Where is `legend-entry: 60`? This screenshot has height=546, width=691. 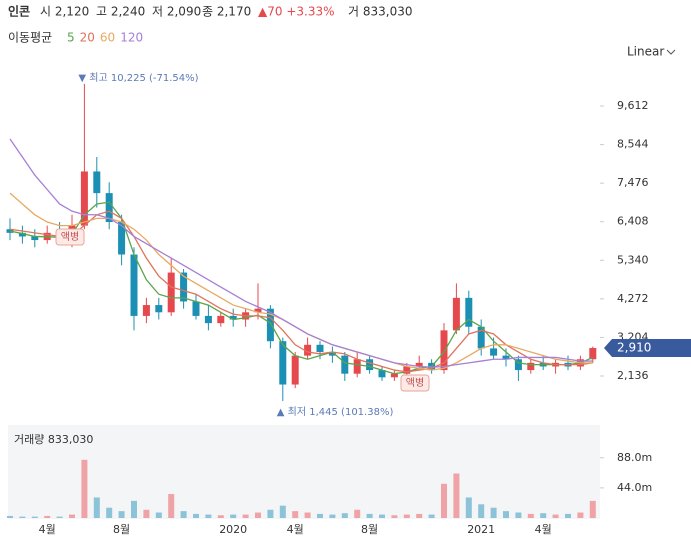 legend-entry: 60 is located at coordinates (107, 38).